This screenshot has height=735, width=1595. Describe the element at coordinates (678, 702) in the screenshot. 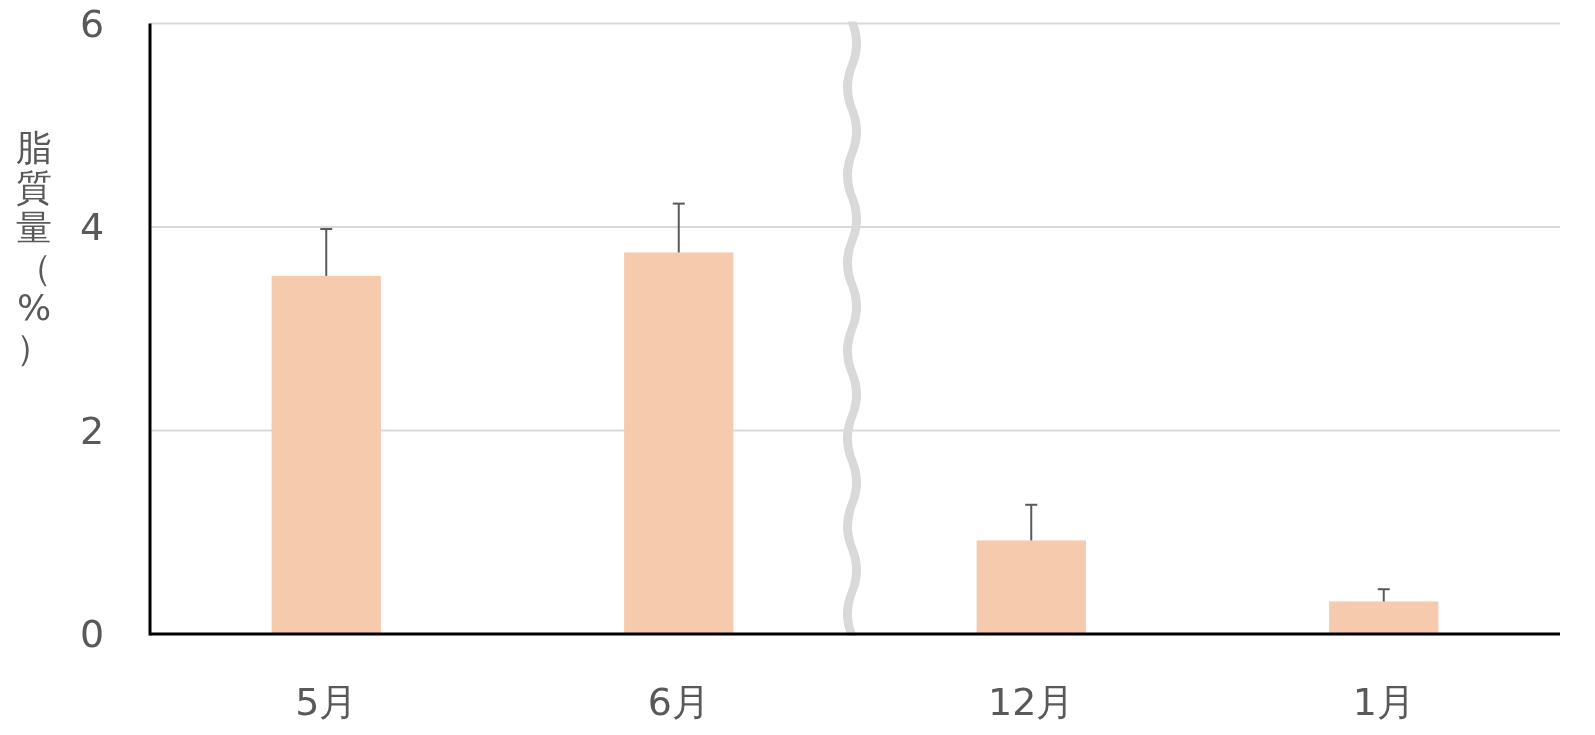

I see `x-tick-label: 6月` at that location.